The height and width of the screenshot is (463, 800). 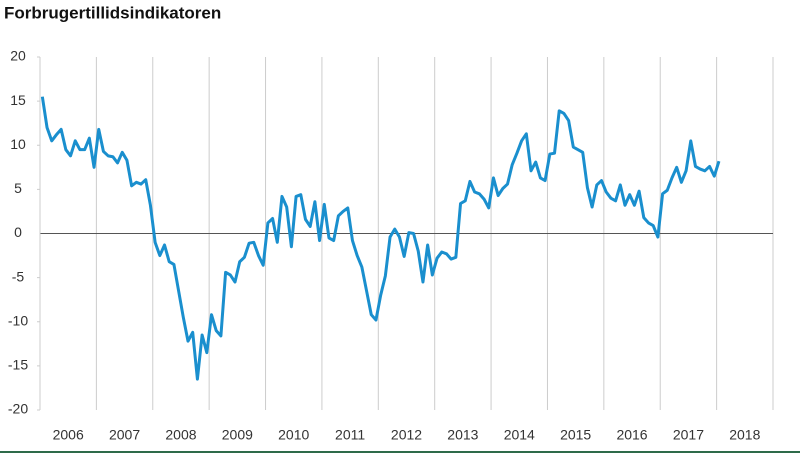 What do you see at coordinates (18, 320) in the screenshot?
I see `y-tick-label: -10` at bounding box center [18, 320].